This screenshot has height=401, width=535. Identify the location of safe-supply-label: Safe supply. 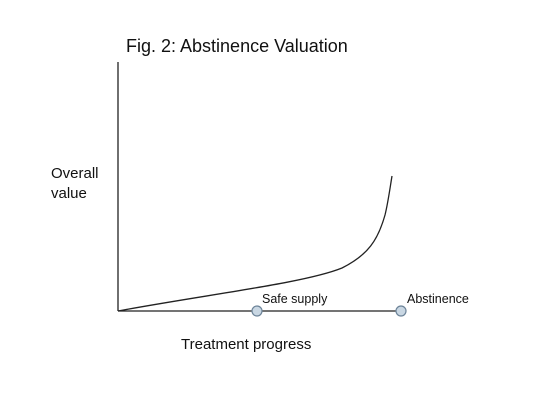
(295, 299).